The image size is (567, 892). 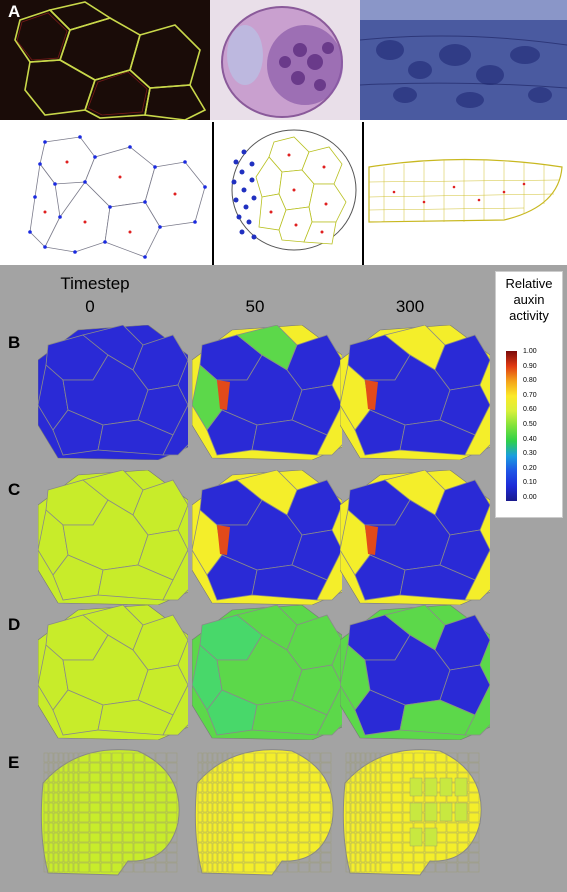 I want to click on micrograph-stained-elongated, so click(x=463, y=60).